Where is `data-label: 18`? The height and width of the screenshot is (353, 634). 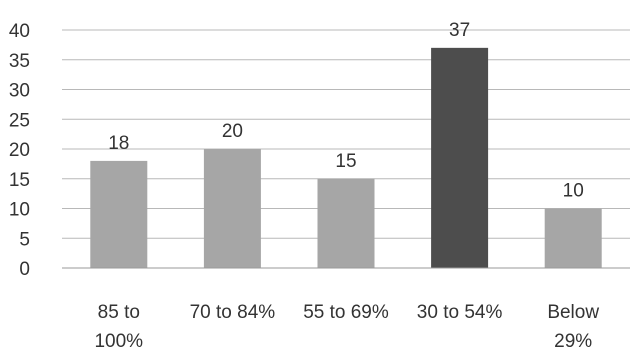 data-label: 18 is located at coordinates (118, 143).